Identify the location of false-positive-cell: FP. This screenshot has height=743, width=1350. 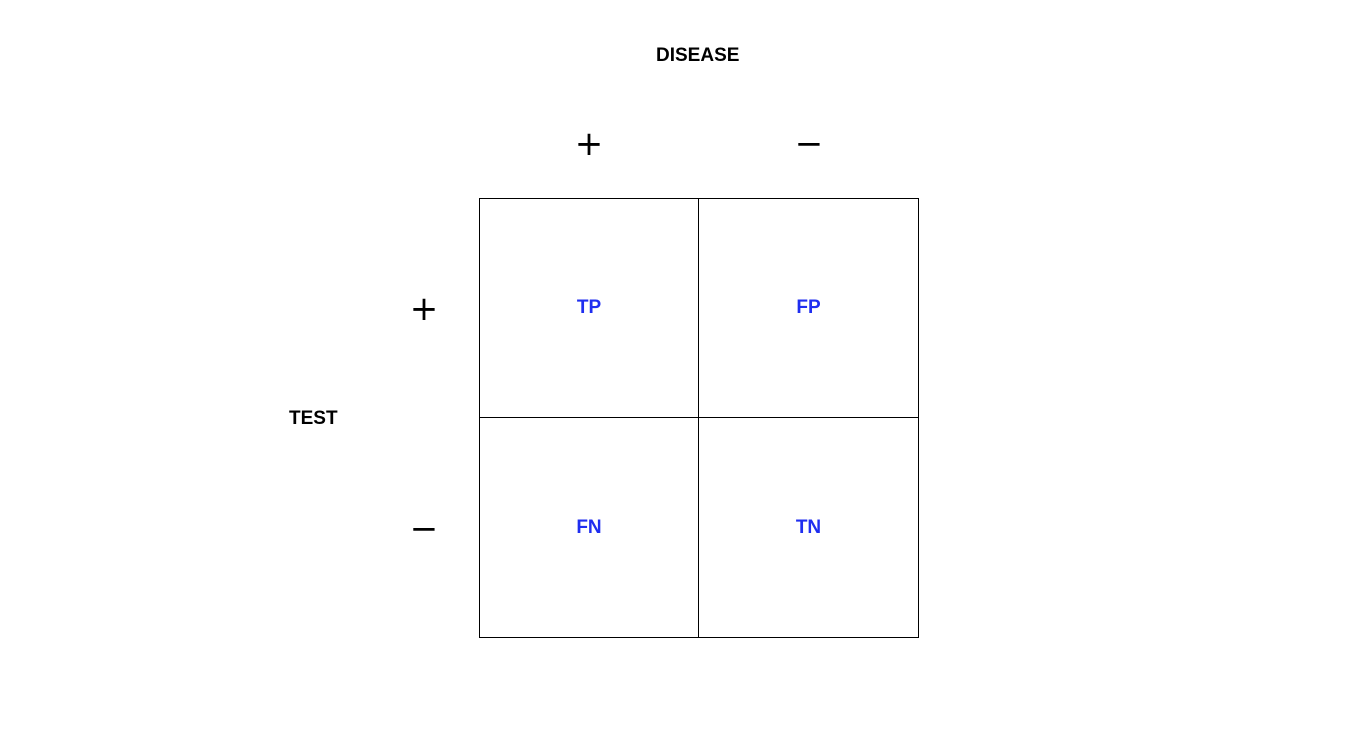
(808, 308).